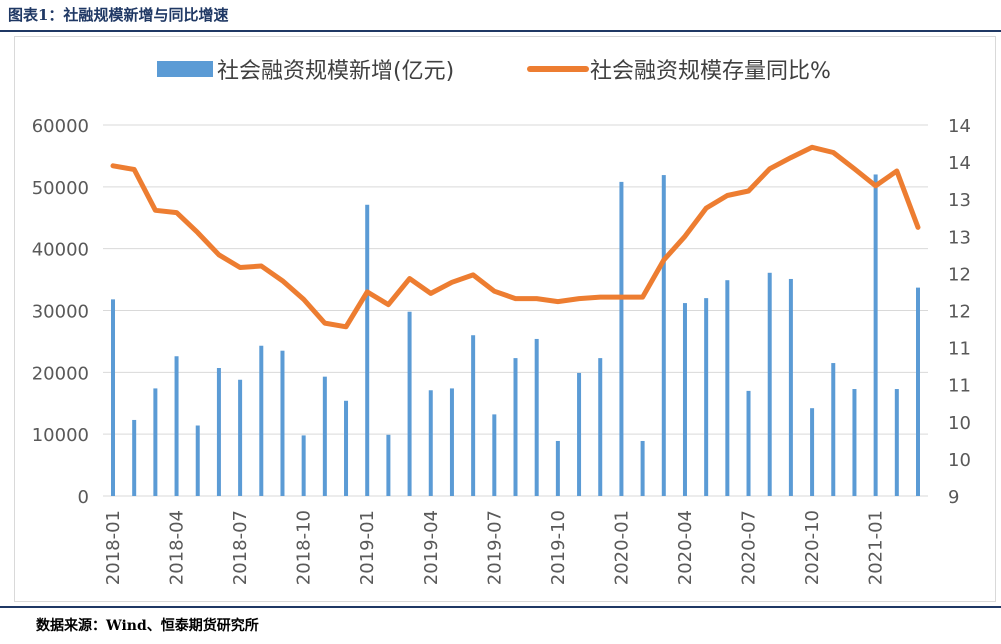 The image size is (1001, 644). What do you see at coordinates (60, 312) in the screenshot?
I see `y-left-tick-label: 30000` at bounding box center [60, 312].